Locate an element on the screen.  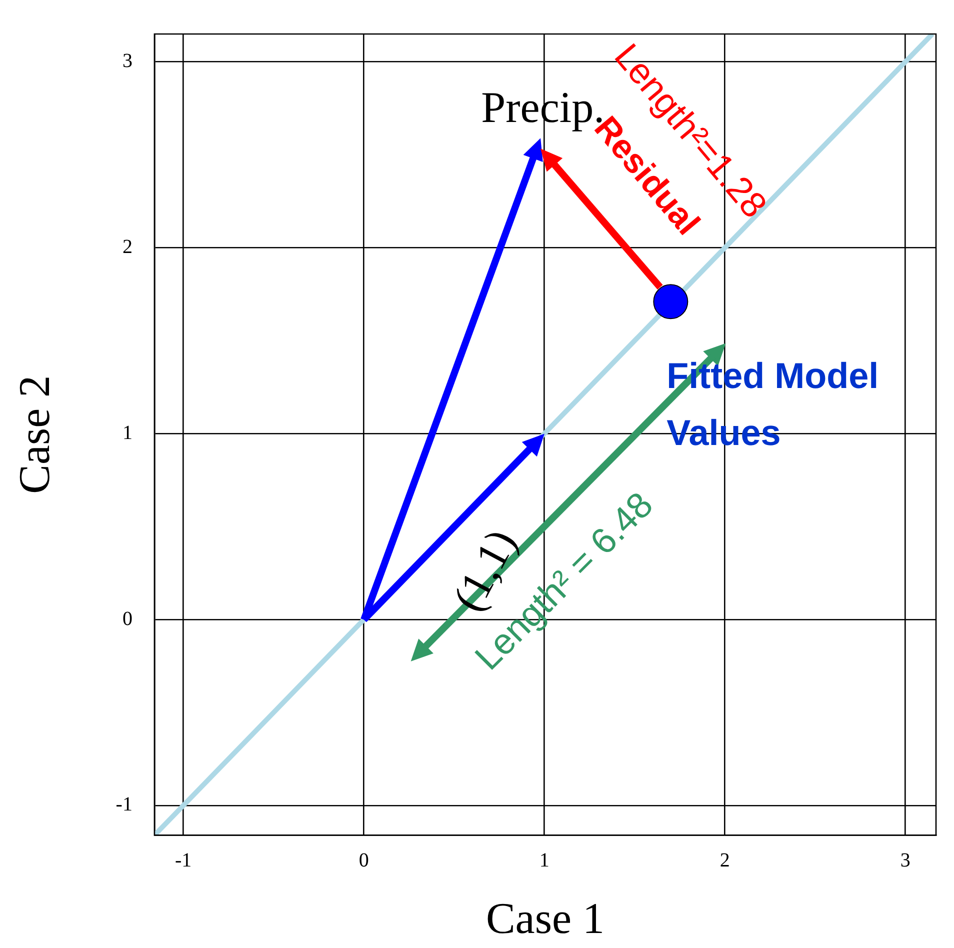
x-tick-label: 2 is located at coordinates (725, 860).